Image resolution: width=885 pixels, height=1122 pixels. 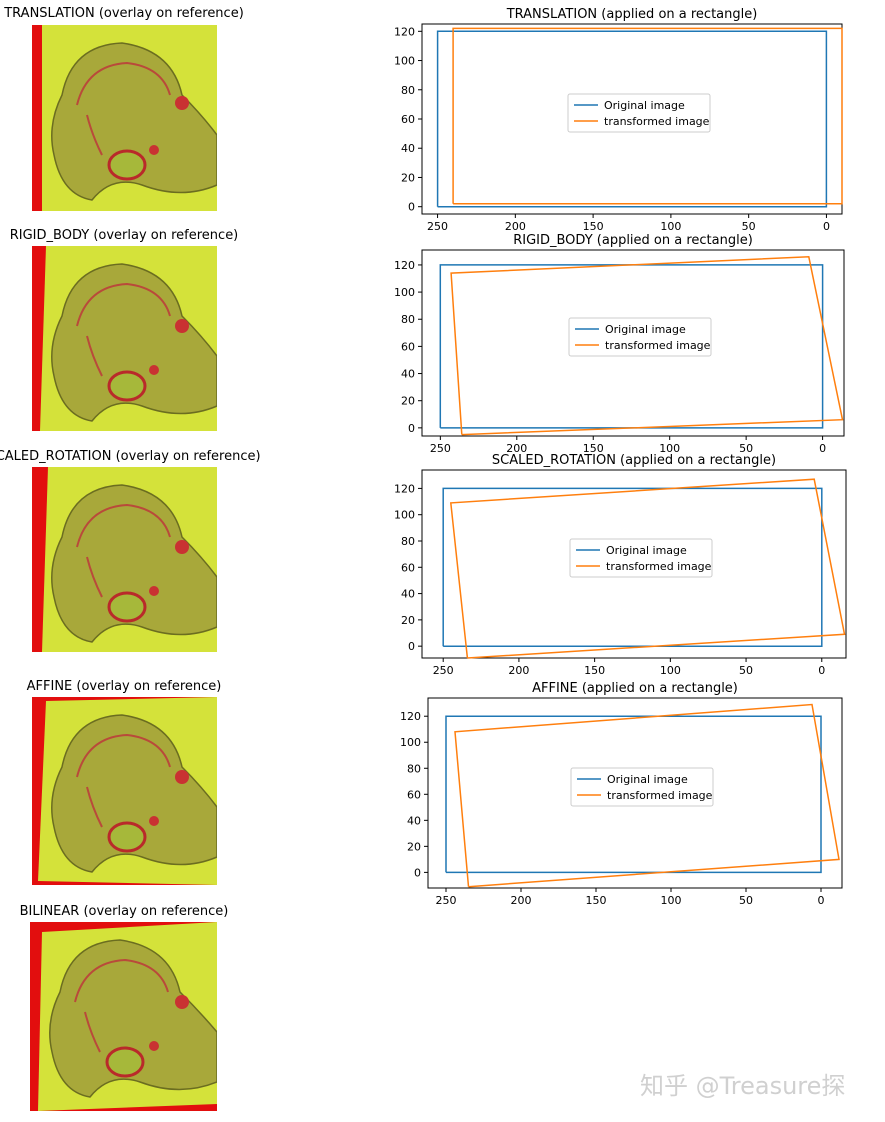 What do you see at coordinates (124, 338) in the screenshot?
I see `brain-overlay-image-rigid-body` at bounding box center [124, 338].